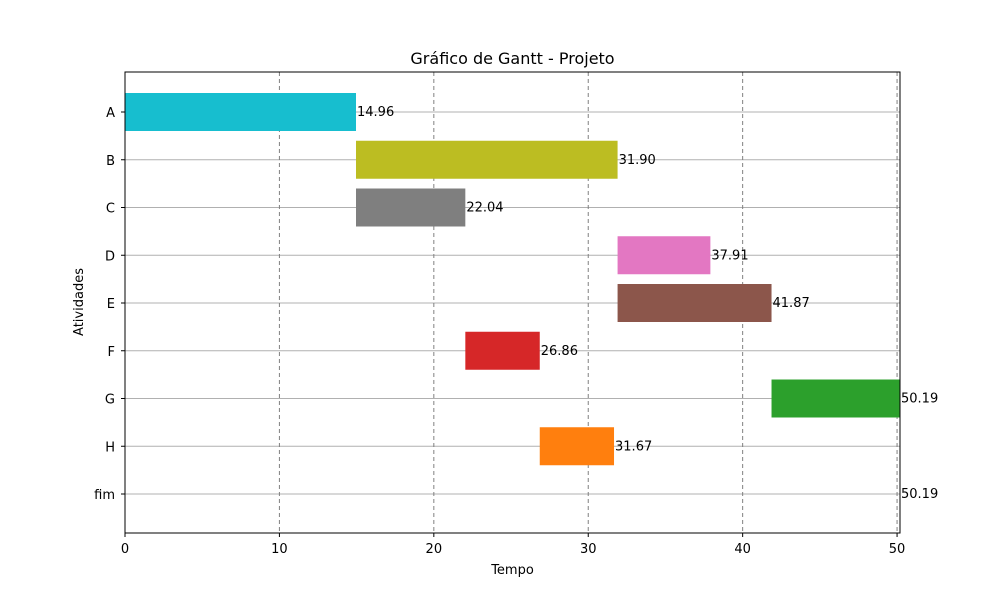  I want to click on bar-value-label: 31.90, so click(637, 160).